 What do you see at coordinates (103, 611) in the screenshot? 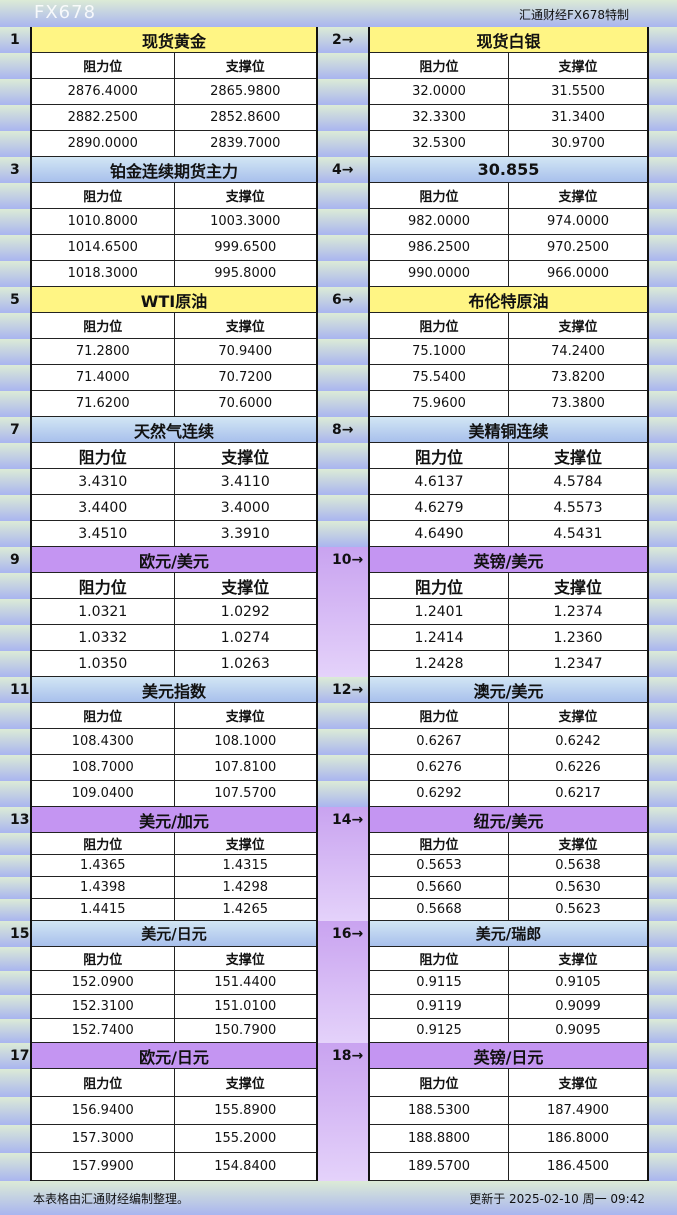
I see `resistance-value: 1.0321` at bounding box center [103, 611].